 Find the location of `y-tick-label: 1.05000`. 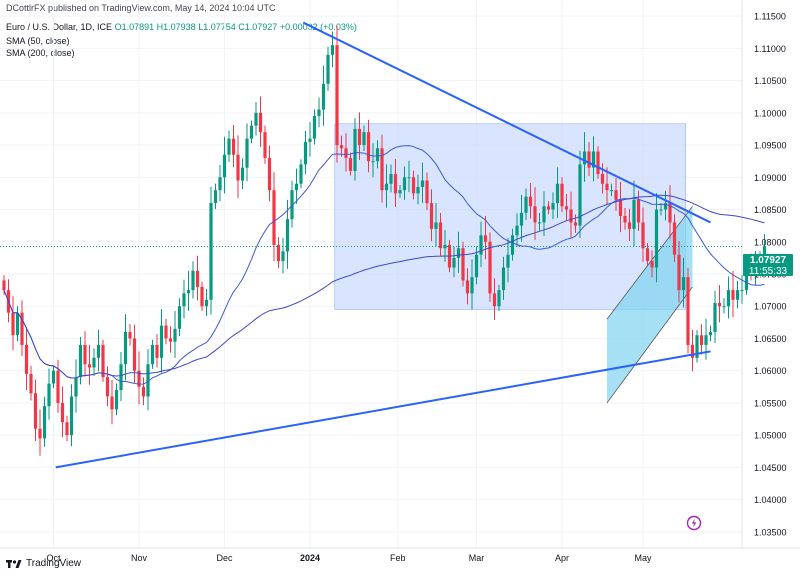

y-tick-label: 1.05000 is located at coordinates (770, 436).